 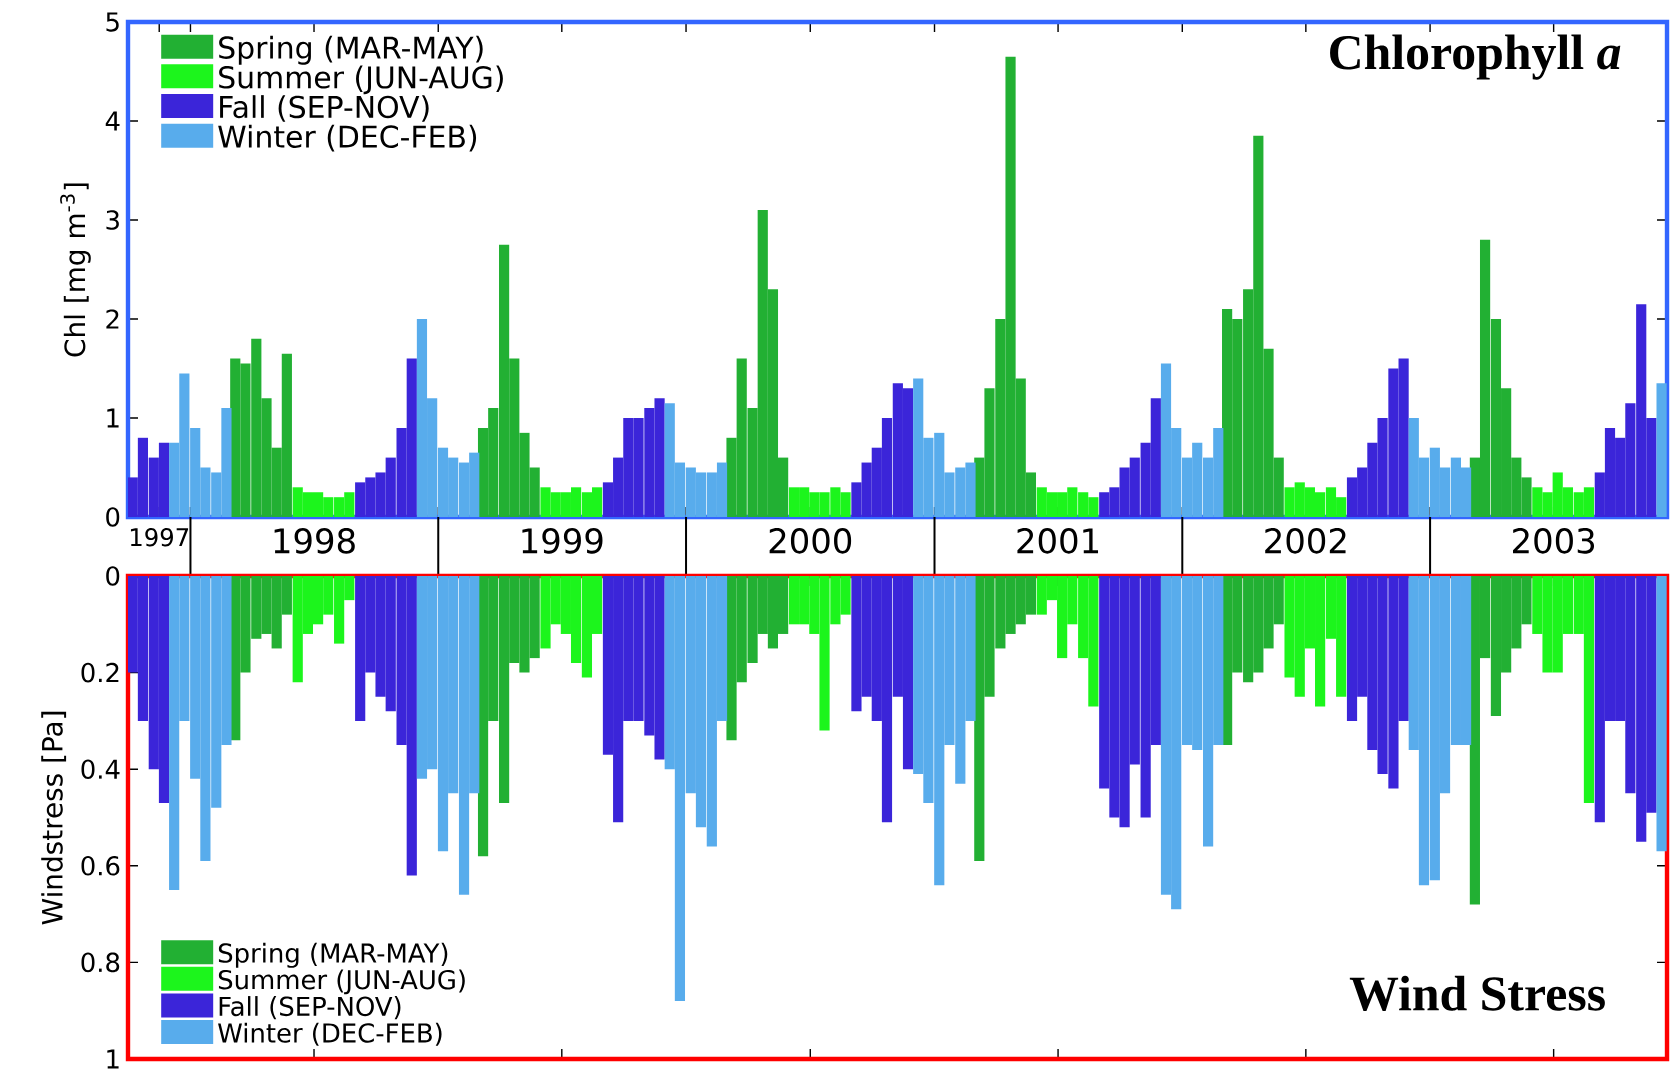 I want to click on x-tick-label: 1998, so click(x=314, y=541).